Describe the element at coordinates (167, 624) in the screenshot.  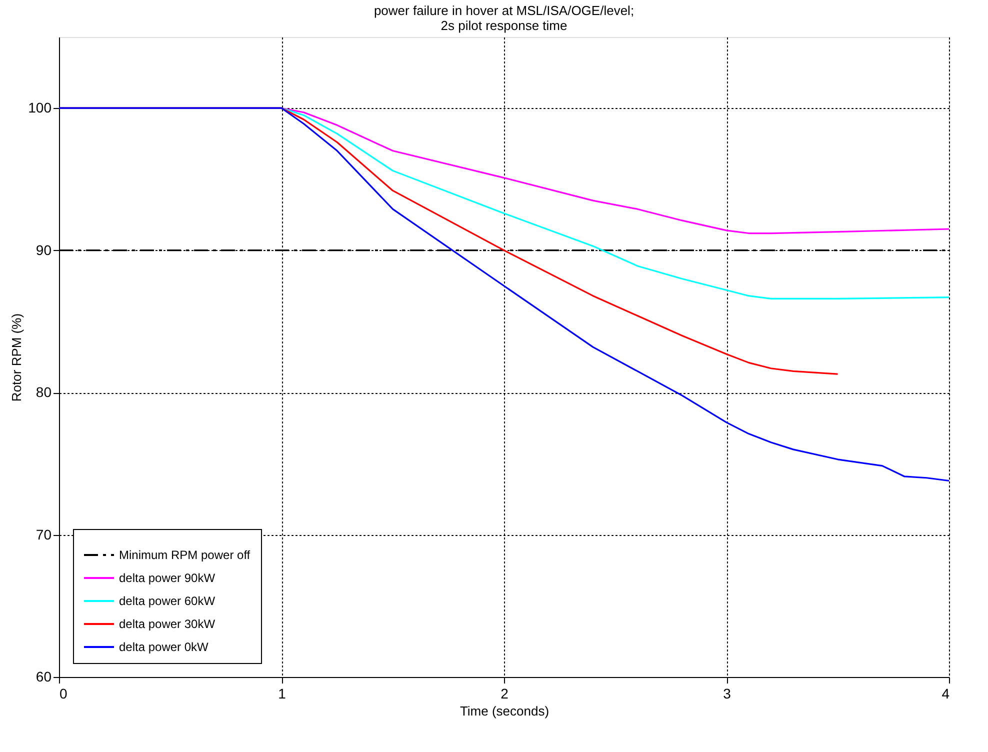
I see `legend-label: delta power 30kW` at that location.